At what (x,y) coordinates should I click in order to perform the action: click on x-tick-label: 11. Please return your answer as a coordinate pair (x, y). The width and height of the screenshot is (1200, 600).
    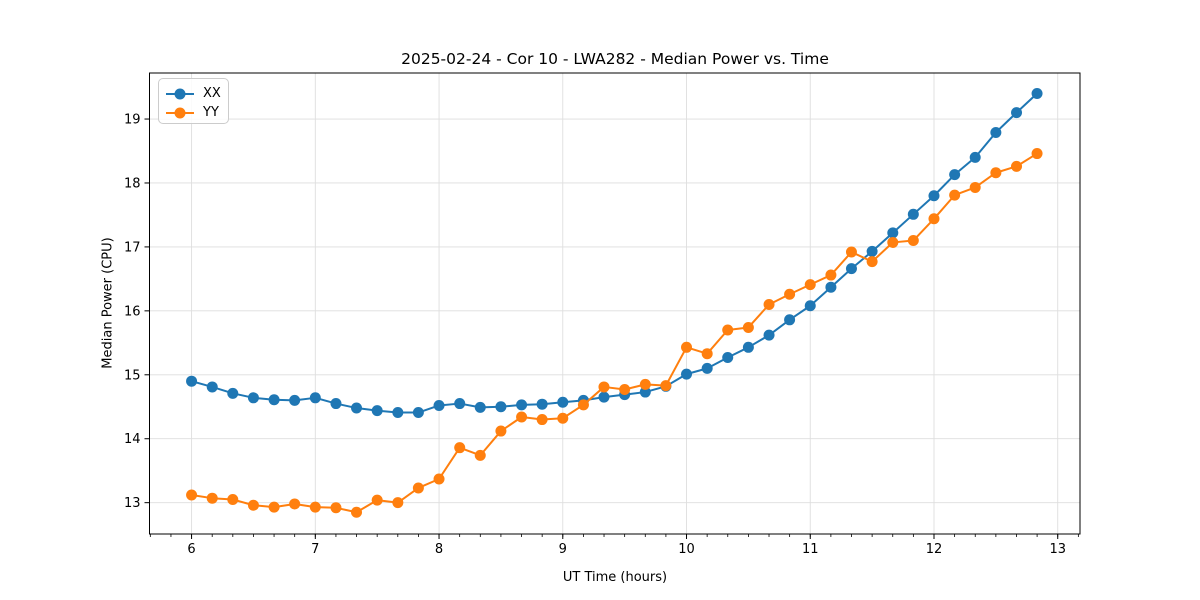
    Looking at the image, I should click on (810, 549).